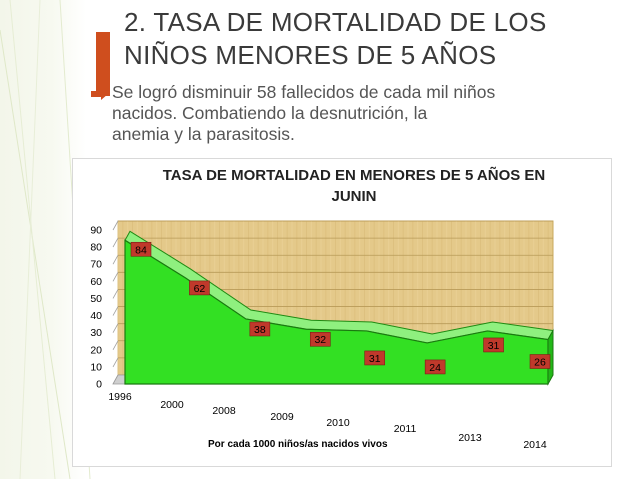  I want to click on data-label: 38, so click(260, 330).